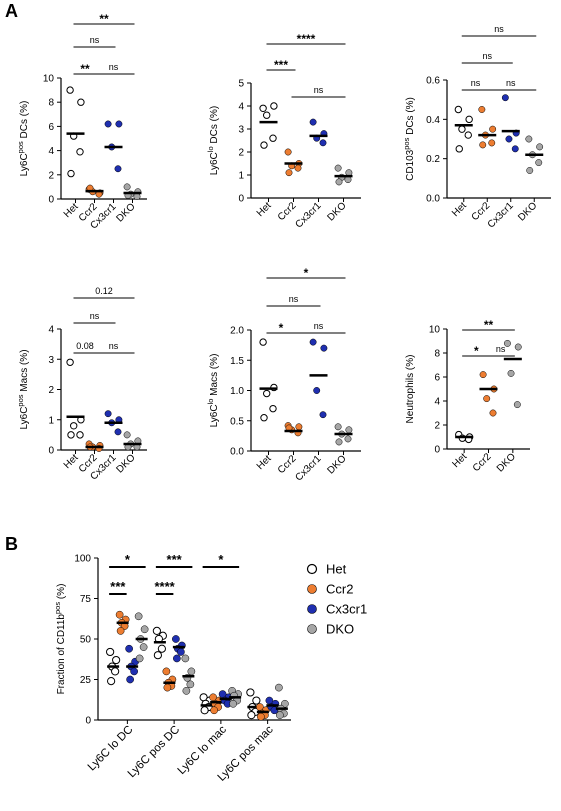  What do you see at coordinates (85, 69) in the screenshot?
I see `significance-label: **` at bounding box center [85, 69].